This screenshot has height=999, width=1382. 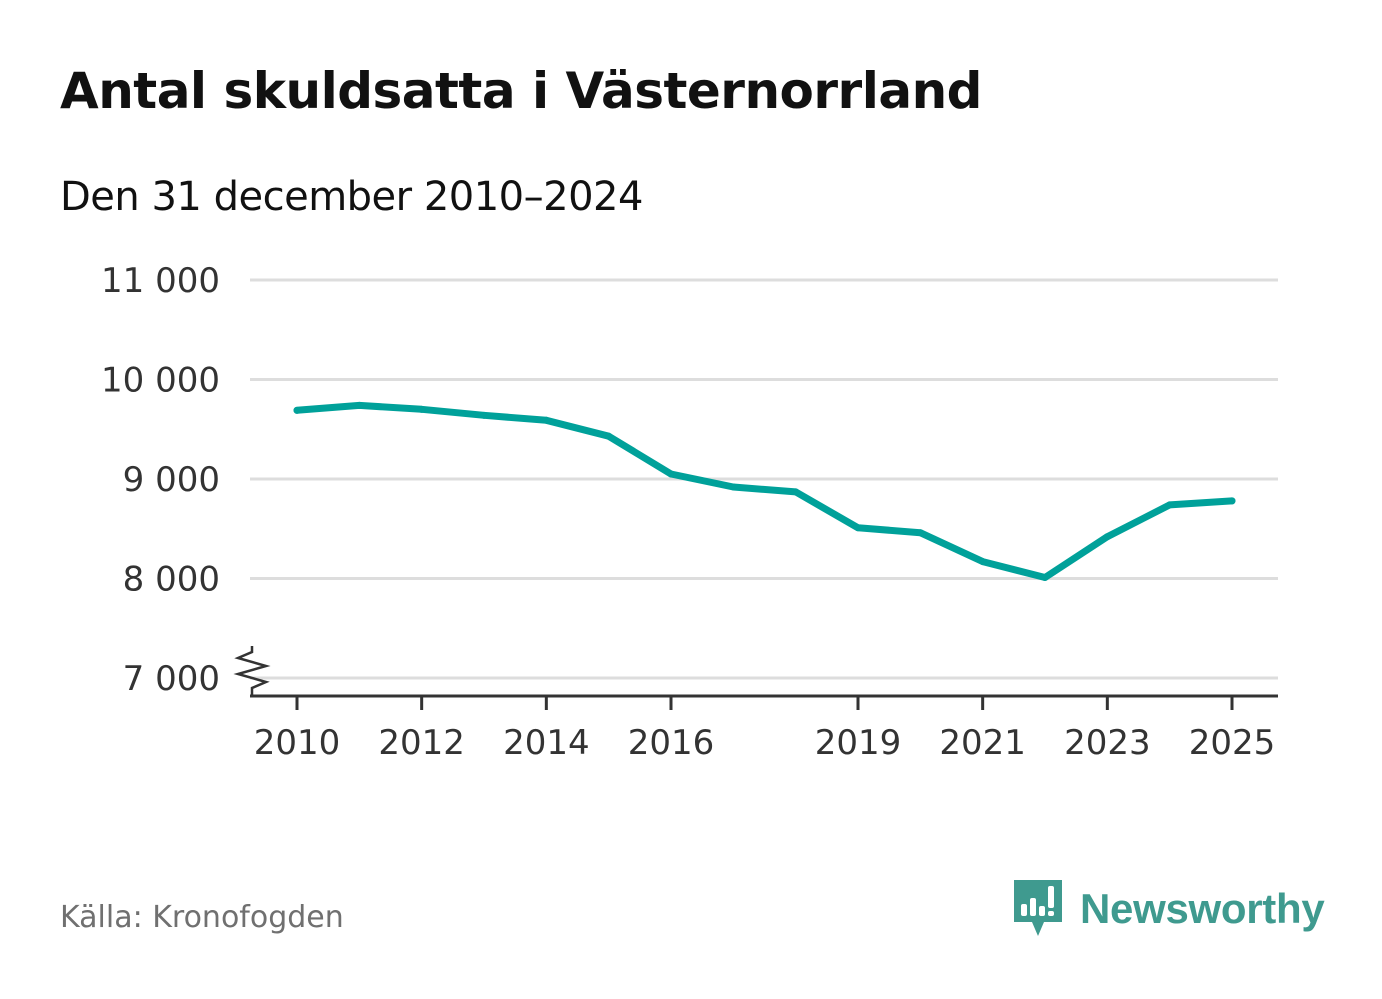 What do you see at coordinates (609, 436) in the screenshot?
I see `data-point-2015` at bounding box center [609, 436].